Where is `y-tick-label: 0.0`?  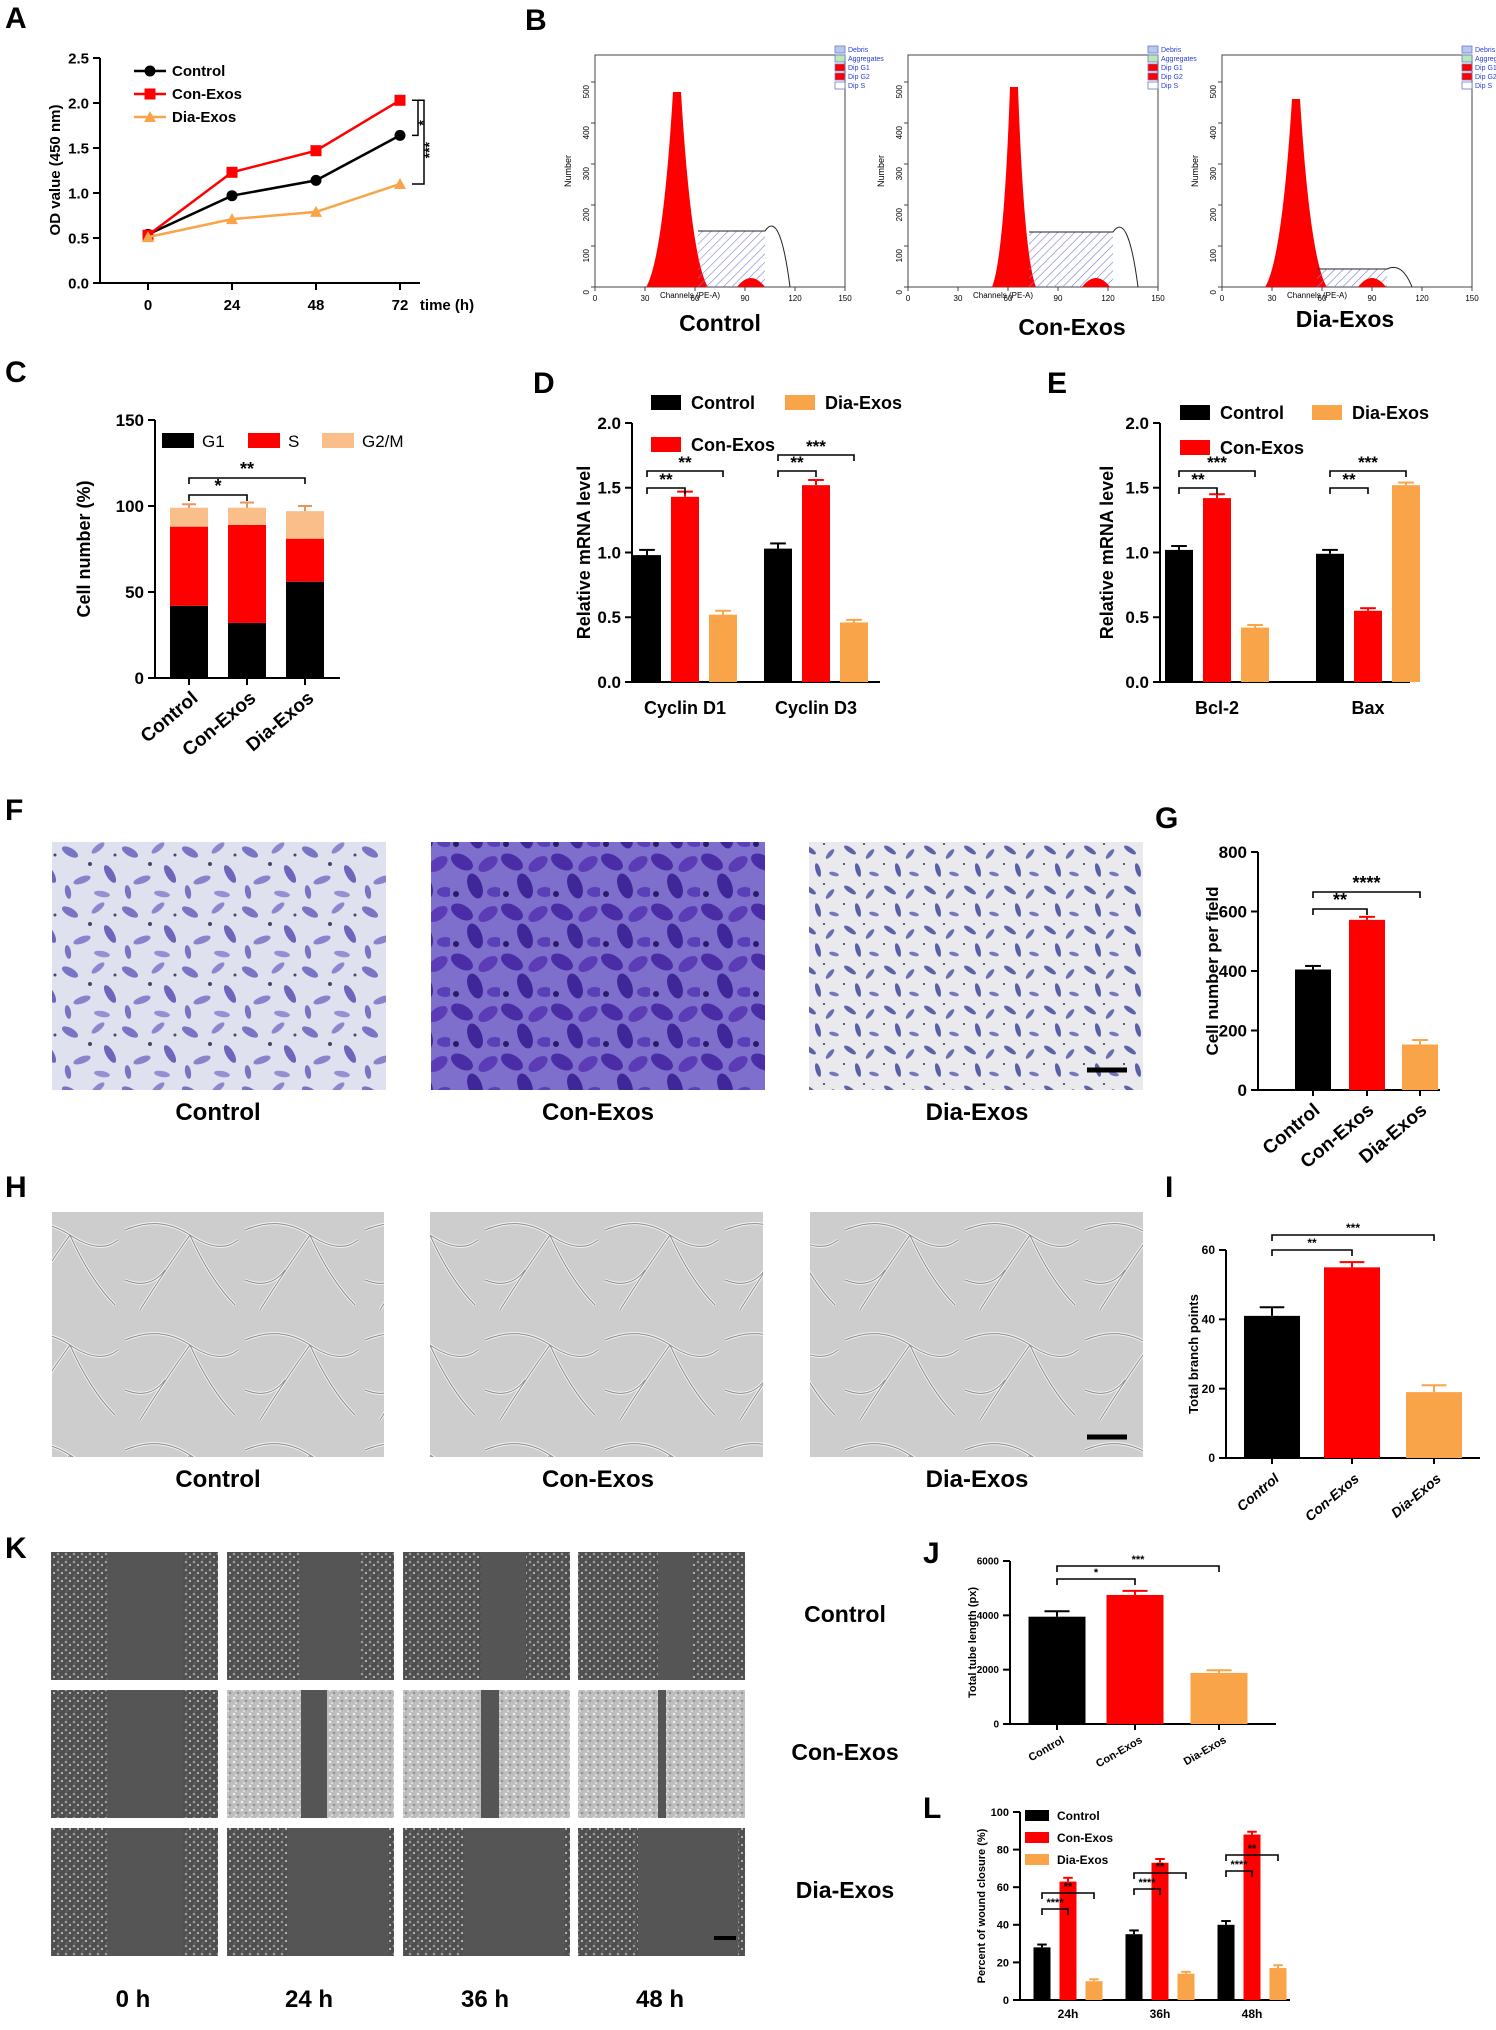
y-tick-label: 0.0 is located at coordinates (78, 283).